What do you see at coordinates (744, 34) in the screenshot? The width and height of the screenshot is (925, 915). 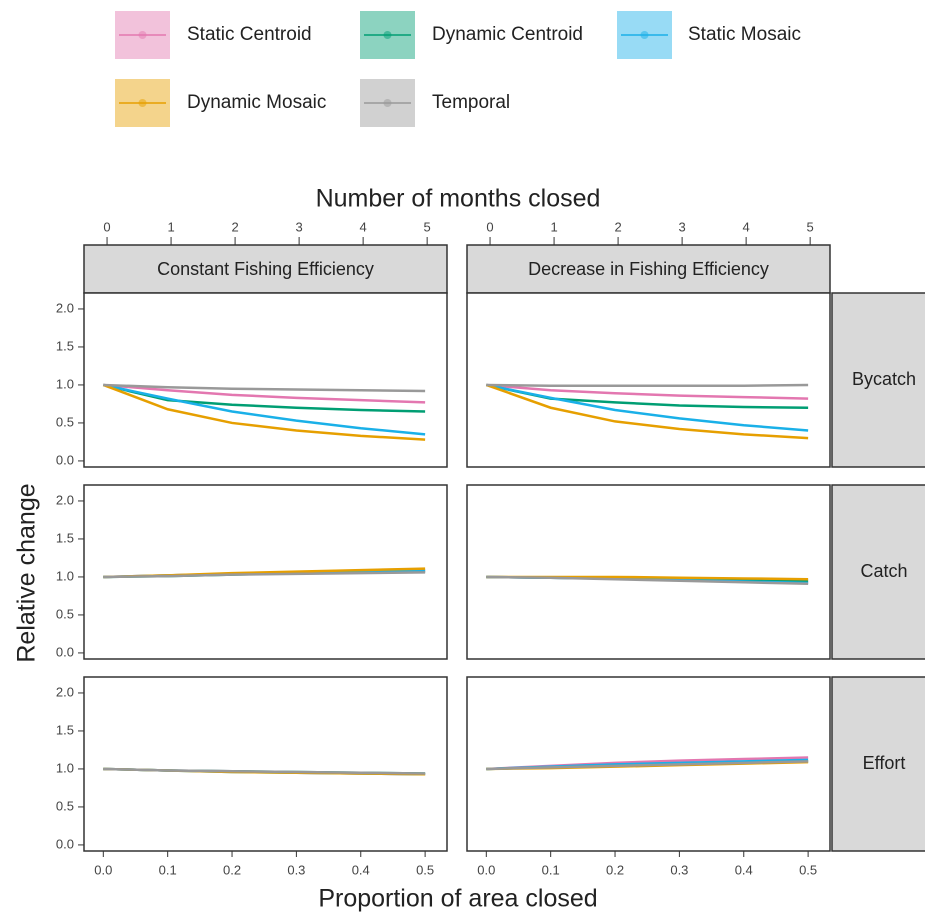 I see `legend-label: Static Mosaic` at bounding box center [744, 34].